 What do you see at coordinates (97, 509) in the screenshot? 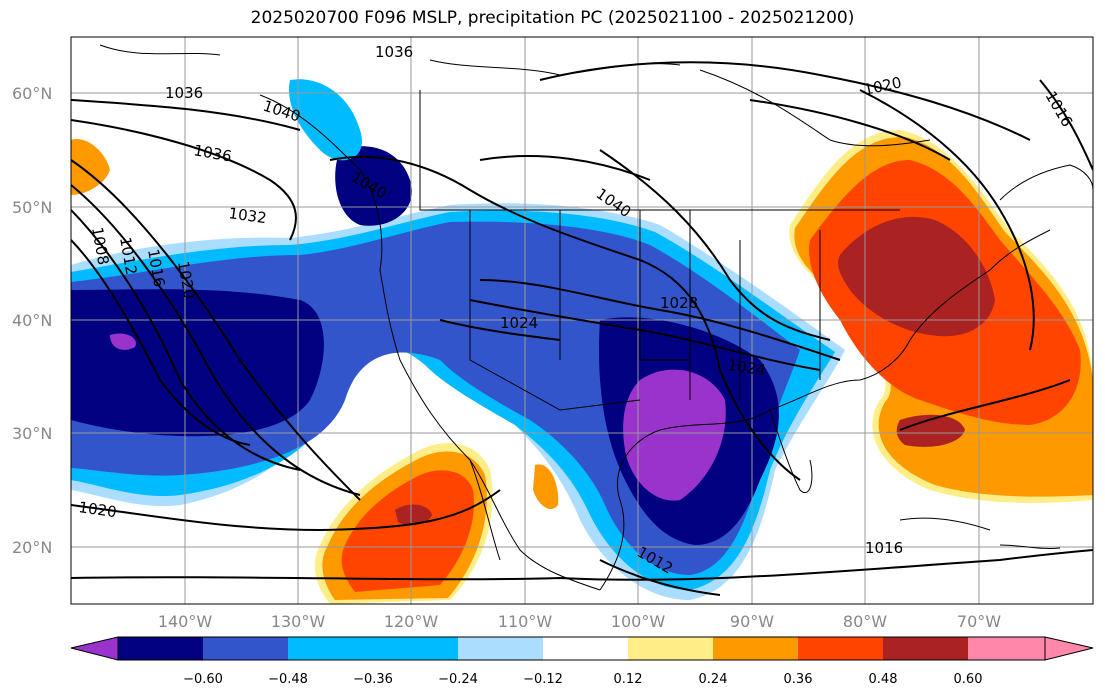
I see `isobar-label-1020-sw: 1020` at bounding box center [97, 509].